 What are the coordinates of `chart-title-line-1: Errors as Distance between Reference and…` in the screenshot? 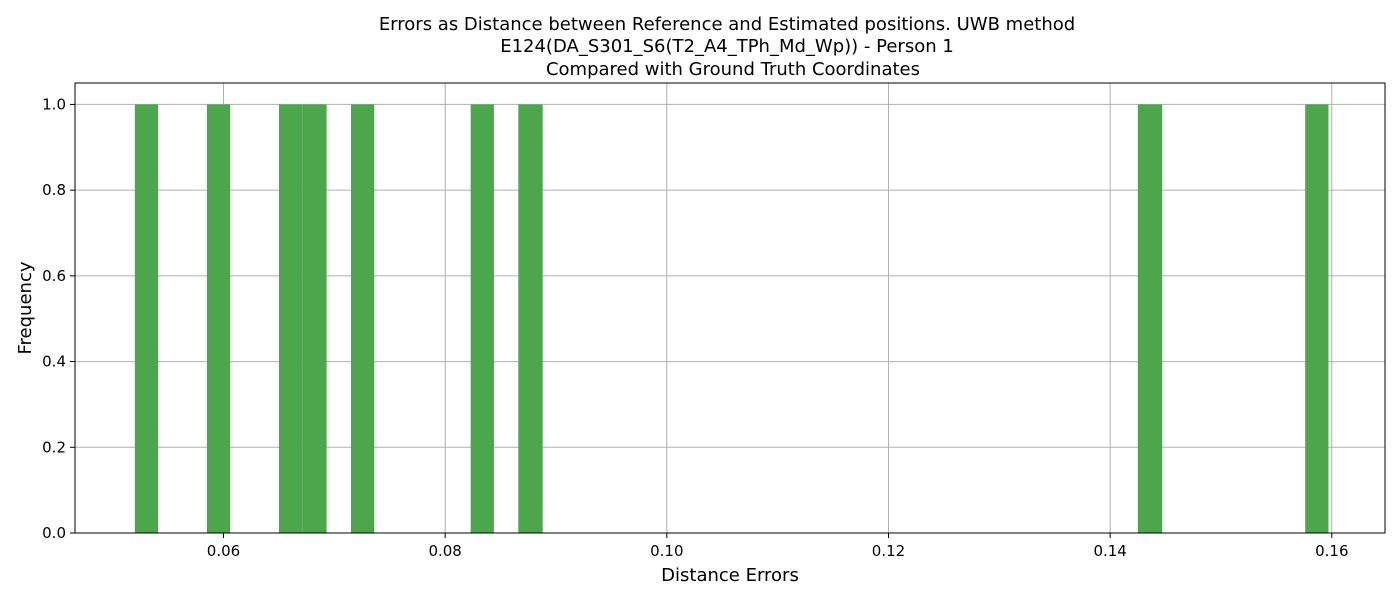 It's located at (727, 24).